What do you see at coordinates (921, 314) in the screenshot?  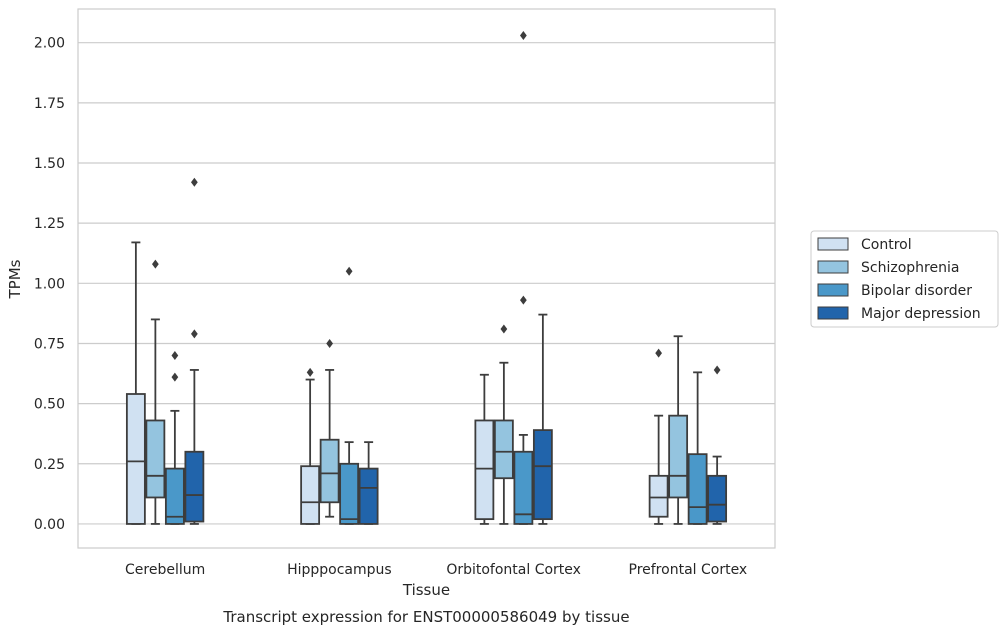 I see `legend-label: Major depression` at bounding box center [921, 314].